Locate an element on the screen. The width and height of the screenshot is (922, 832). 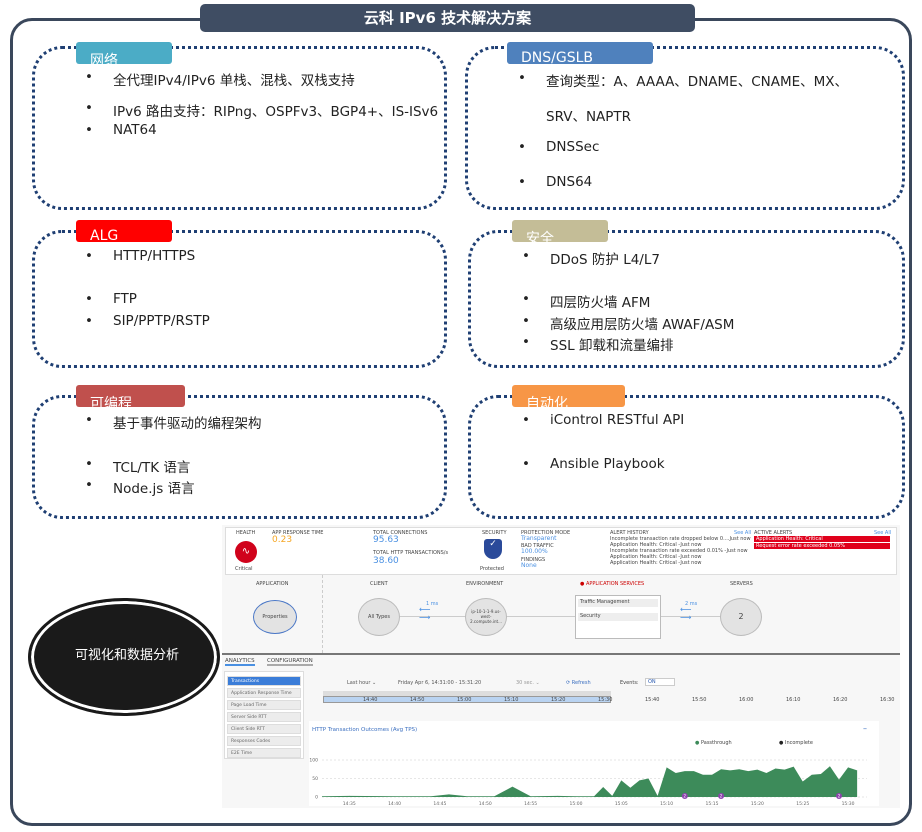
map-application-label: APPLICATION is located at coordinates (272, 584).